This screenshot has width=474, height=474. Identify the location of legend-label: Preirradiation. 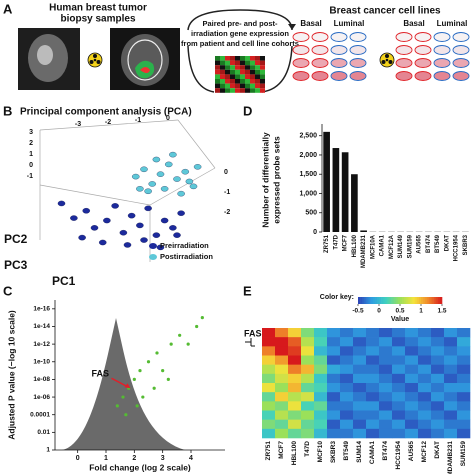
(184, 245).